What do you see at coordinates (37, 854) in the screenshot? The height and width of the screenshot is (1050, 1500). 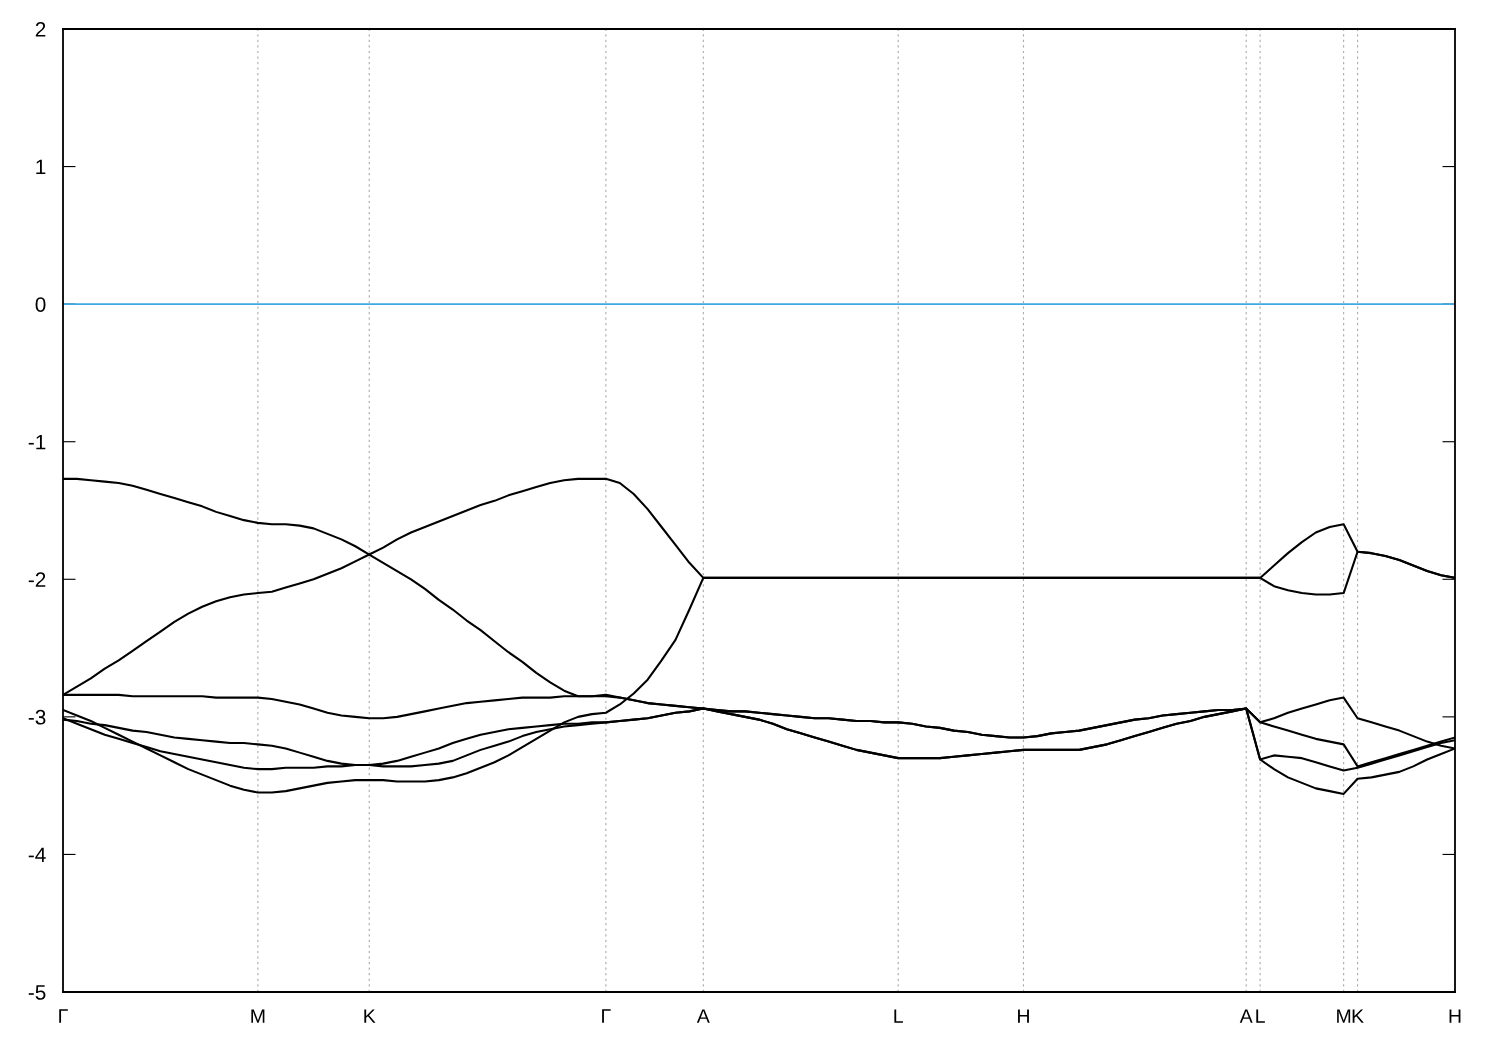 I see `y-tick-label: -4` at bounding box center [37, 854].